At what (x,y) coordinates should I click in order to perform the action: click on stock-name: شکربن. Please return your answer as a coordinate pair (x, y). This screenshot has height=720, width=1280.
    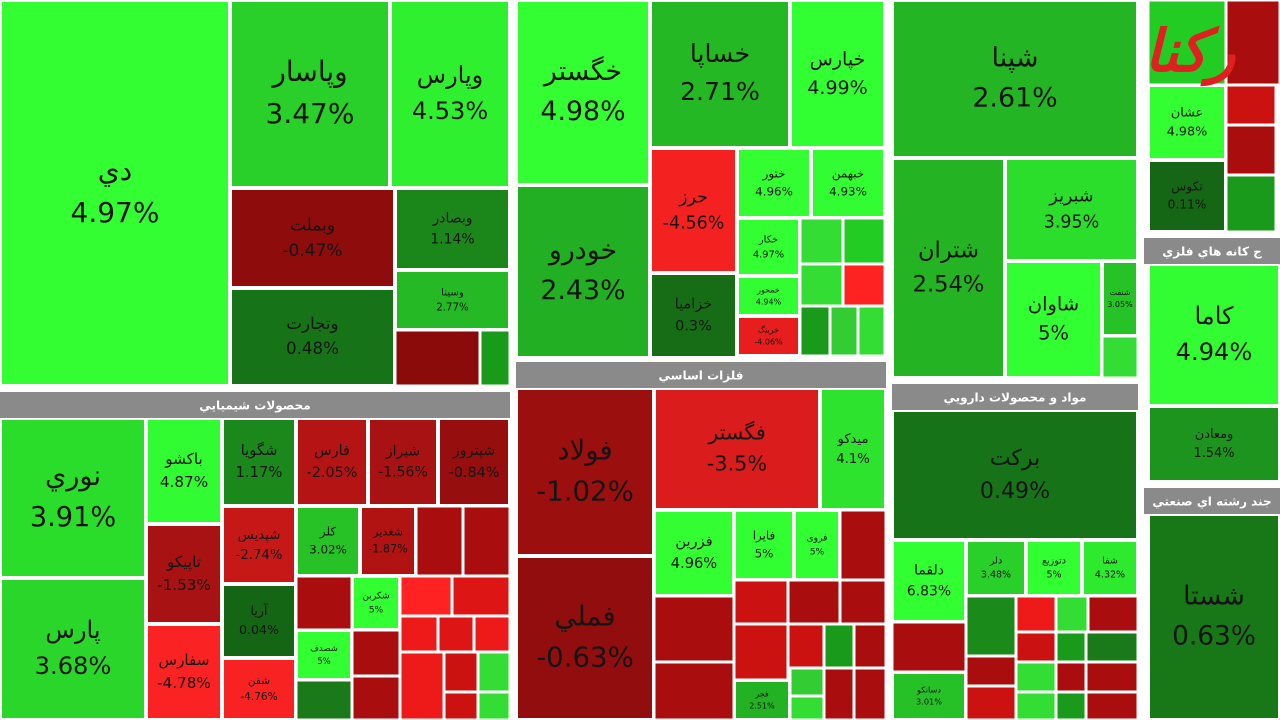
    Looking at the image, I should click on (375, 596).